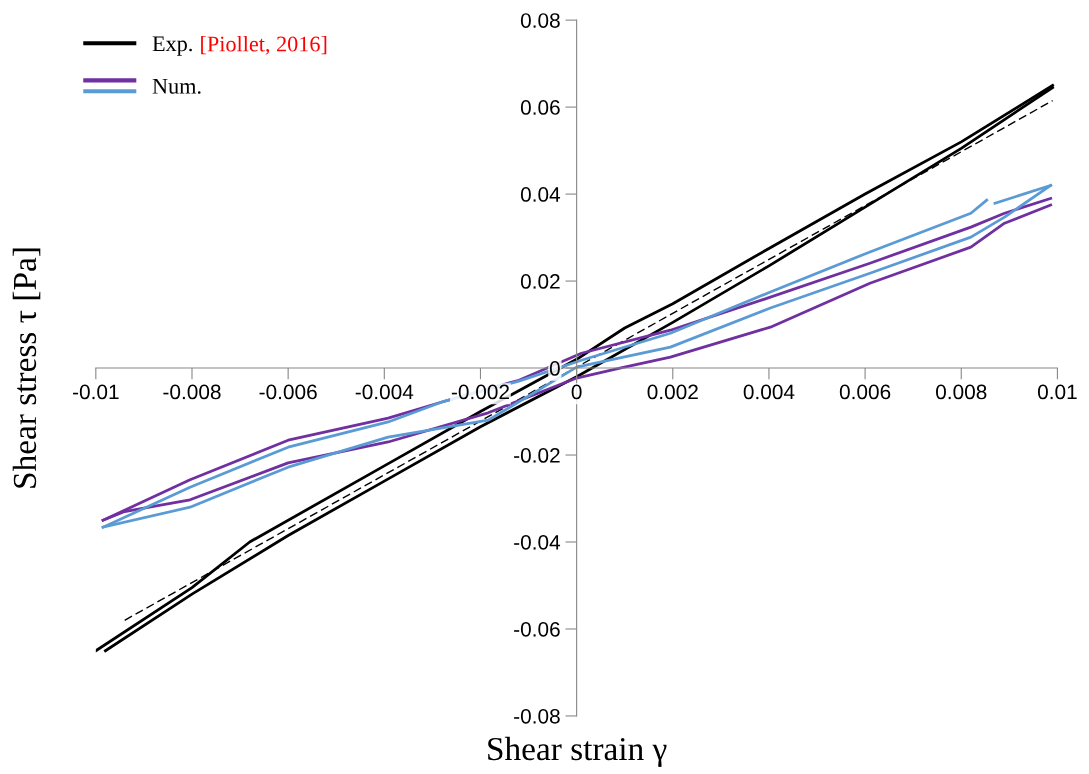 Image resolution: width=1089 pixels, height=774 pixels. What do you see at coordinates (865, 392) in the screenshot?
I see `x-tick-label: 0.006` at bounding box center [865, 392].